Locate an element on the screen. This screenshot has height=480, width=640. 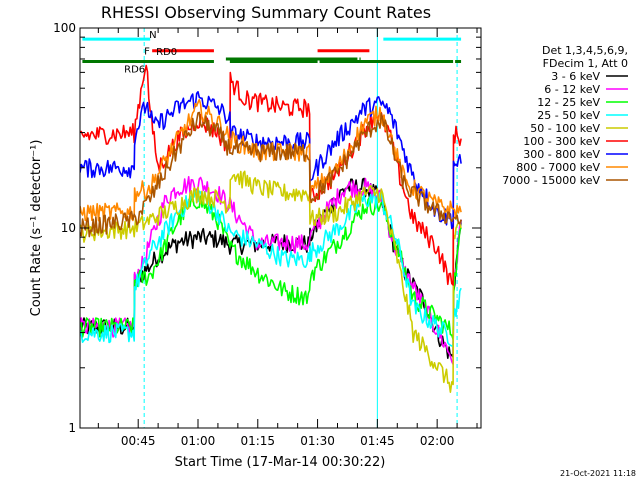
y-tick-label: 1 is located at coordinates (72, 428).